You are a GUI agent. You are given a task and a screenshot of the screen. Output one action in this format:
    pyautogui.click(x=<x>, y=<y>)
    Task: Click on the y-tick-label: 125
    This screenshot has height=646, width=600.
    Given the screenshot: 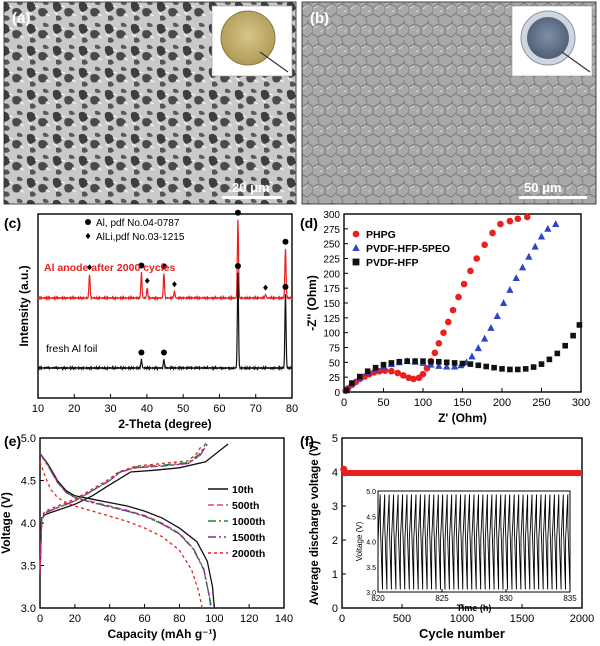 What is the action you would take?
    pyautogui.click(x=331, y=319)
    